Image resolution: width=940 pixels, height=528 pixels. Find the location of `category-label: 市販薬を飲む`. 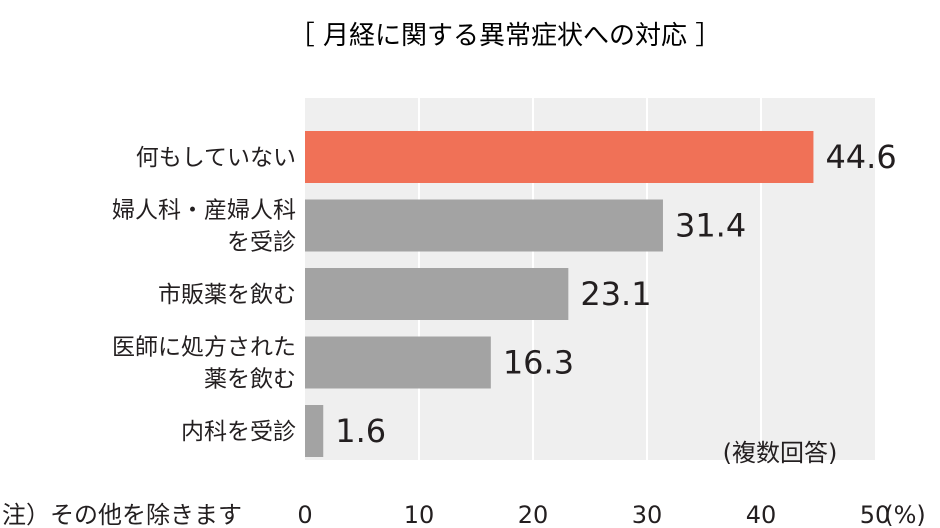

category-label: 市販薬を飲む is located at coordinates (227, 295).